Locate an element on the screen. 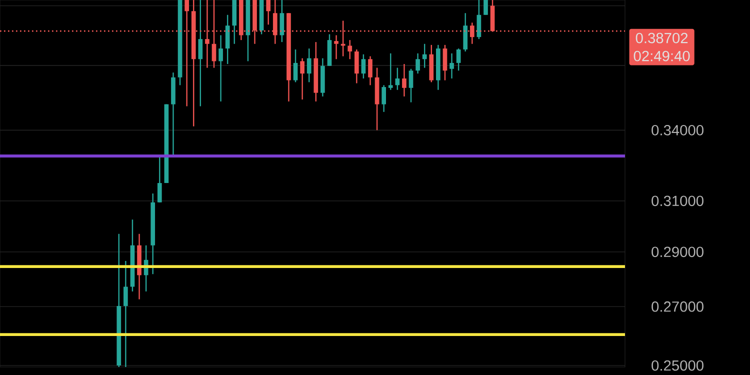 This screenshot has width=750, height=375. y-tick-label: 0.29000 is located at coordinates (678, 252).